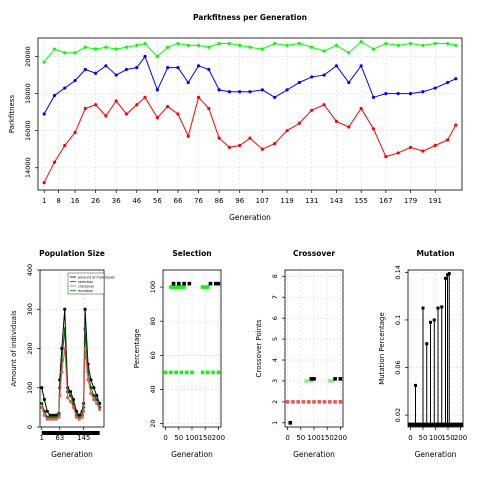 The width and height of the screenshot is (480, 480). Describe the element at coordinates (275, 381) in the screenshot. I see `y-tick-label: 3` at that location.